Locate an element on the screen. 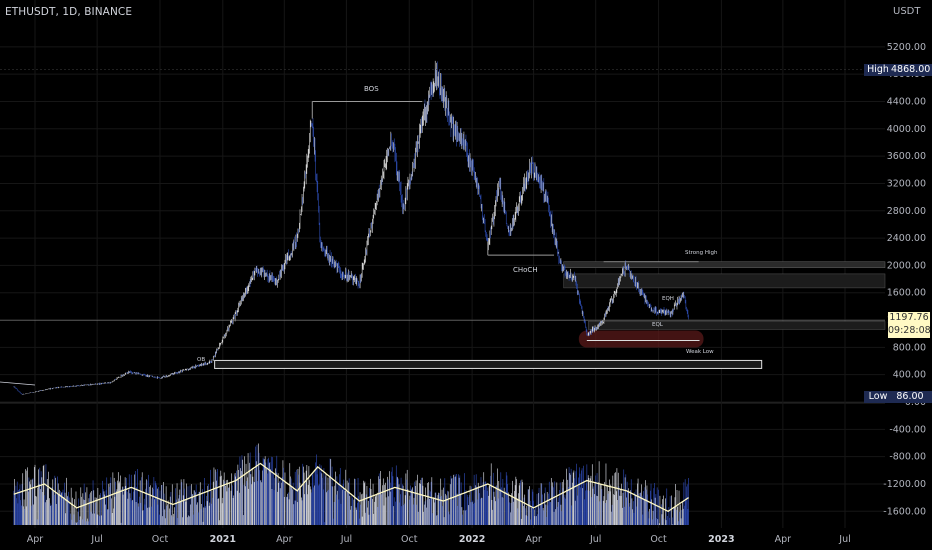 The image size is (932, 550). currency-label: USDT is located at coordinates (907, 11).